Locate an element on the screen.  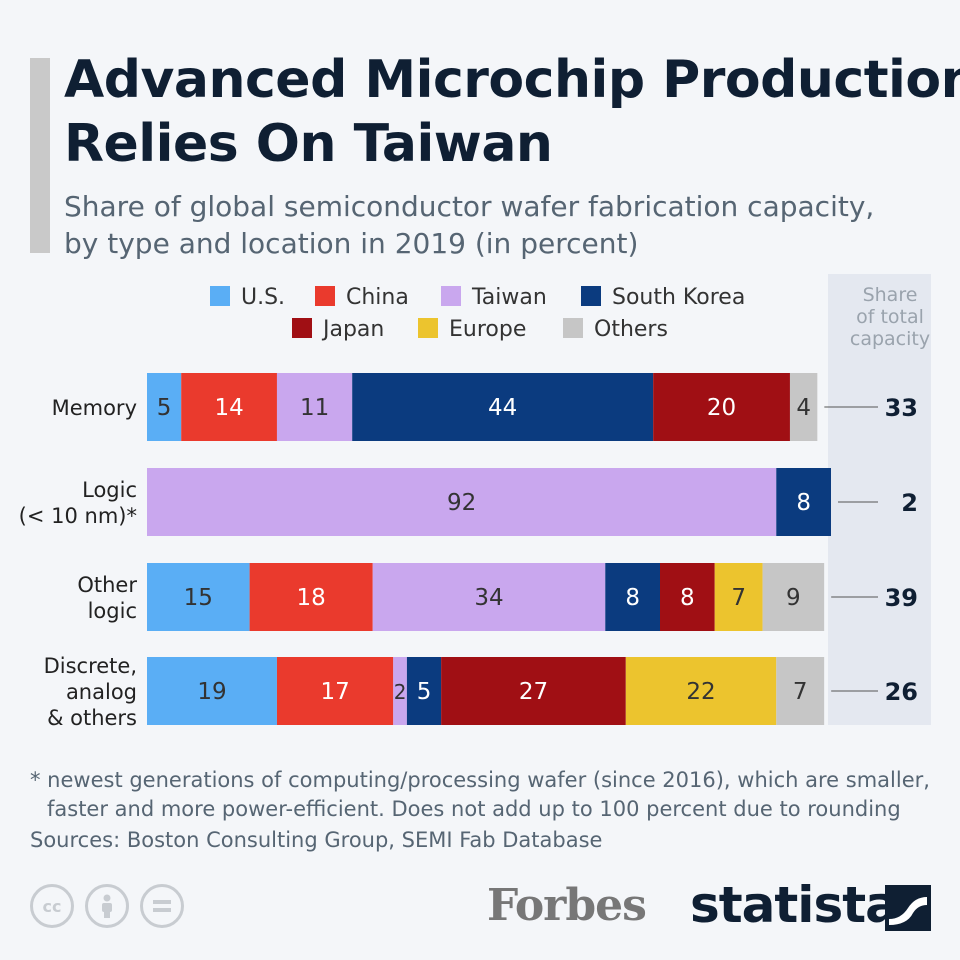
attribution-icon is located at coordinates (107, 906).